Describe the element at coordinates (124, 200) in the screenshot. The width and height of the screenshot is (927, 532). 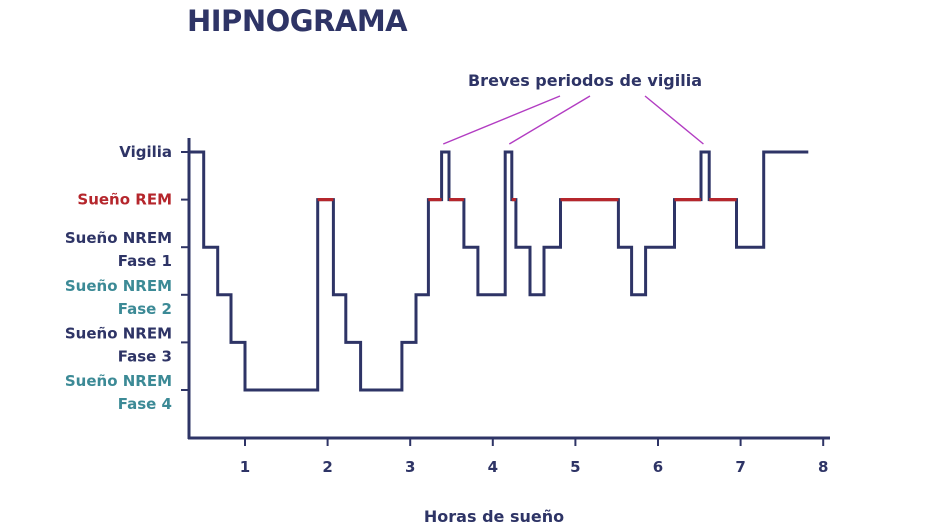
I see `y-level-label: Sueño REM` at that location.